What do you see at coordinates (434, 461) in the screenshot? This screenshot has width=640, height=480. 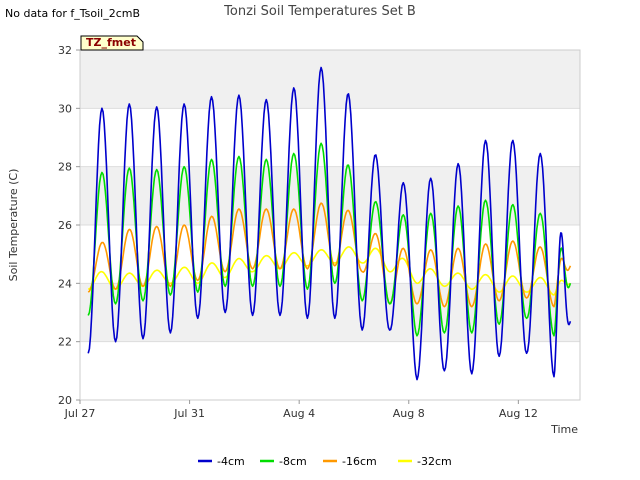 I see `legend-label: -32cm` at bounding box center [434, 461].